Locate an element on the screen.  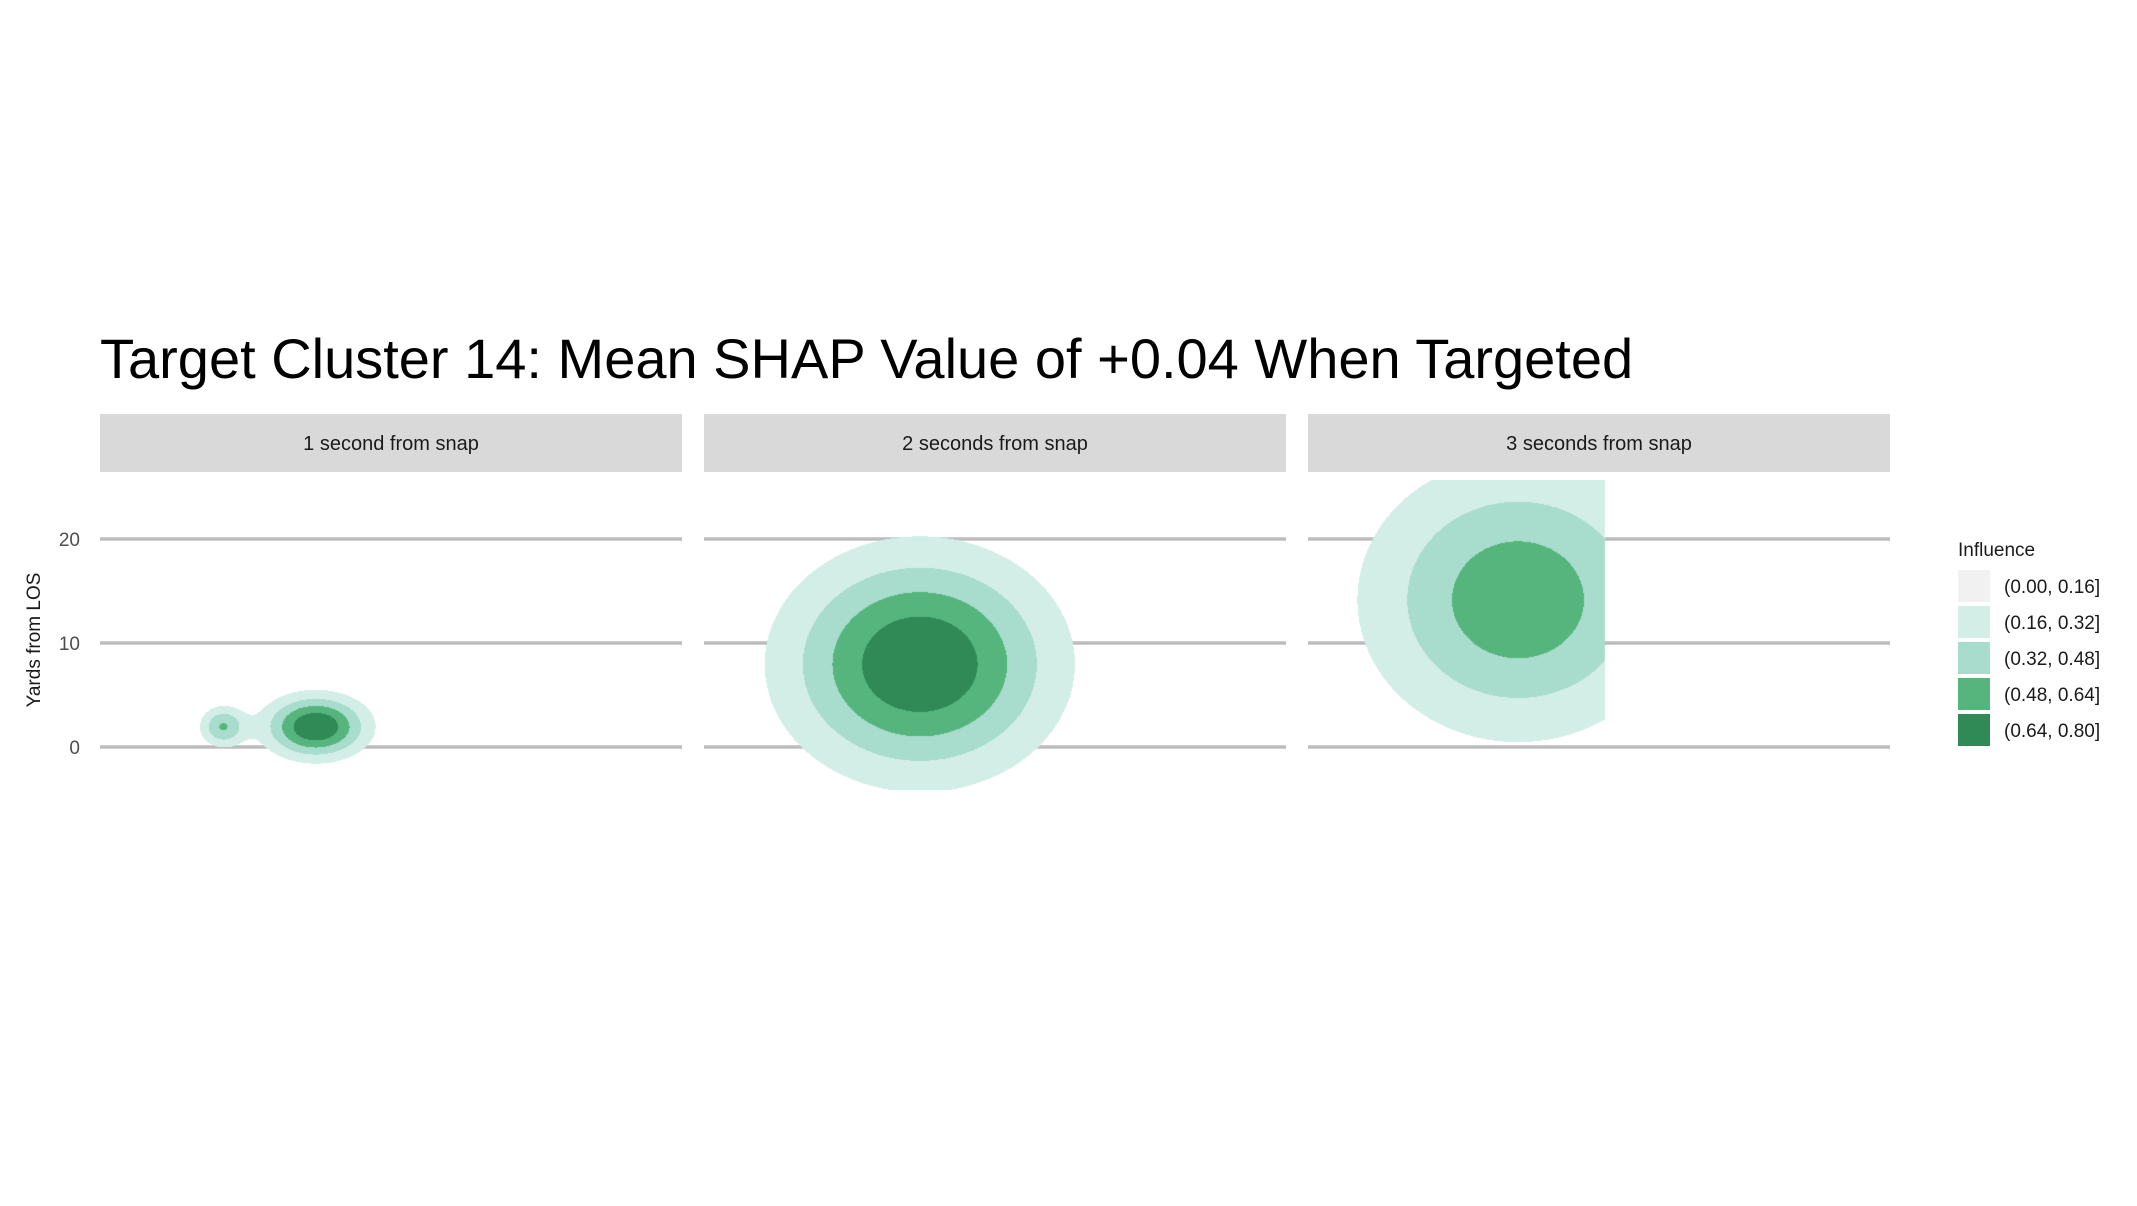
legend-label: (0.48, 0.64] is located at coordinates (2052, 695).